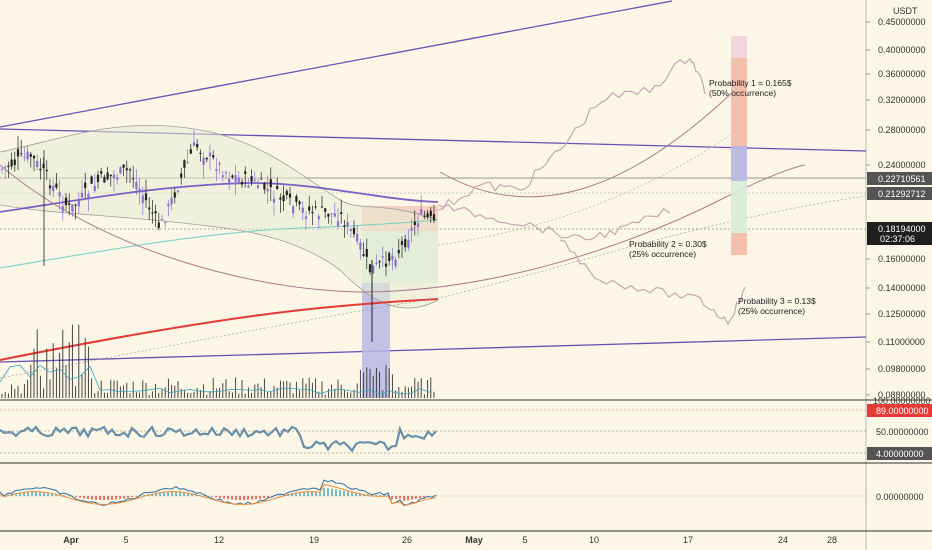 This screenshot has height=550, width=932. What do you see at coordinates (215, 379) in the screenshot?
I see `volume-ma` at bounding box center [215, 379].